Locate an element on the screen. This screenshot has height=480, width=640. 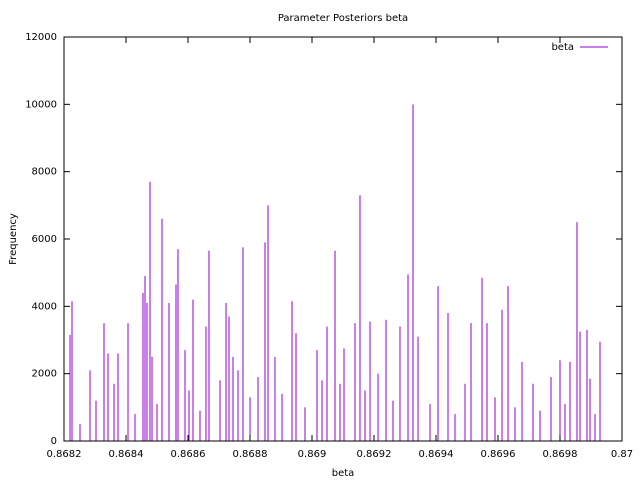
x-tick-label: 0.869 is located at coordinates (312, 454).